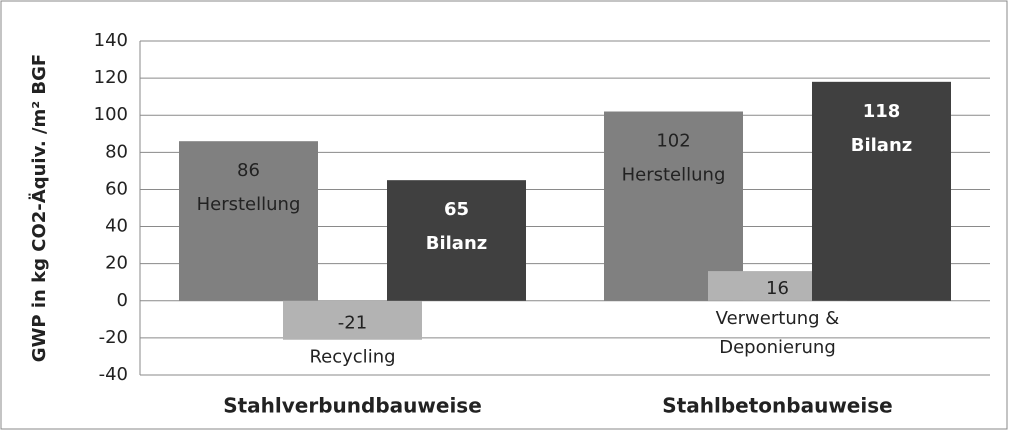  I want to click on data-label: 102, so click(673, 141).